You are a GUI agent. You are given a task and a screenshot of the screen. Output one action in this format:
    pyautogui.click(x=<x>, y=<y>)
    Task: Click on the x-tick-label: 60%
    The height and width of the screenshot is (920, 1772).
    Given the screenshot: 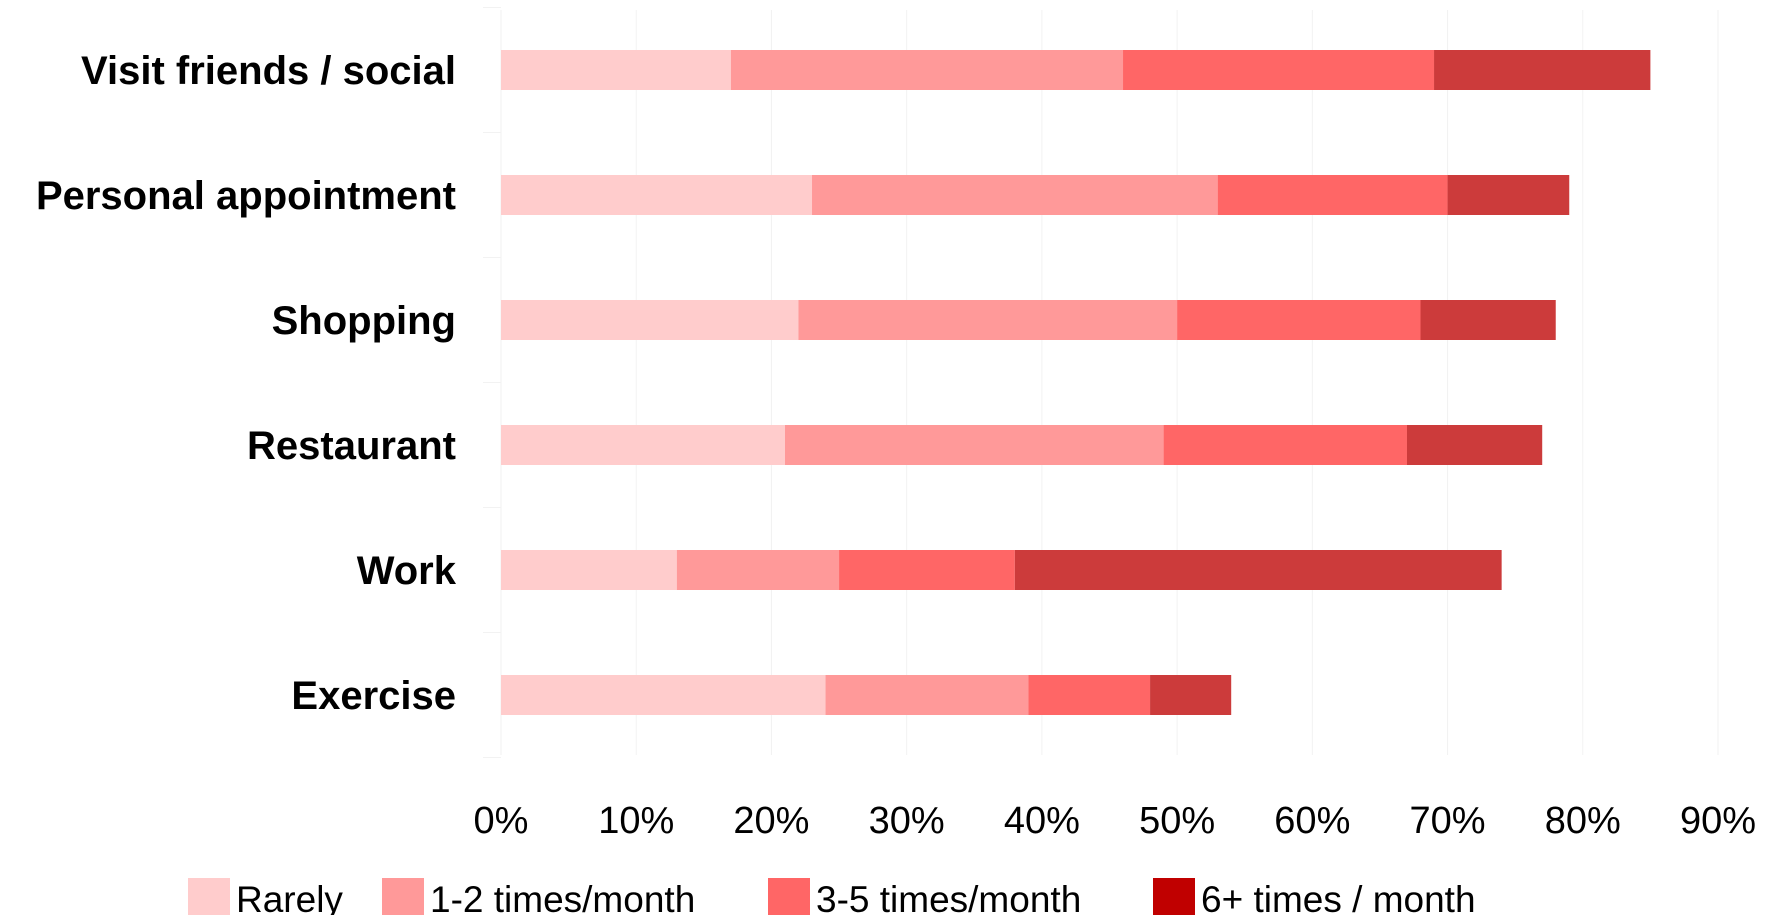 What is the action you would take?
    pyautogui.click(x=1312, y=821)
    